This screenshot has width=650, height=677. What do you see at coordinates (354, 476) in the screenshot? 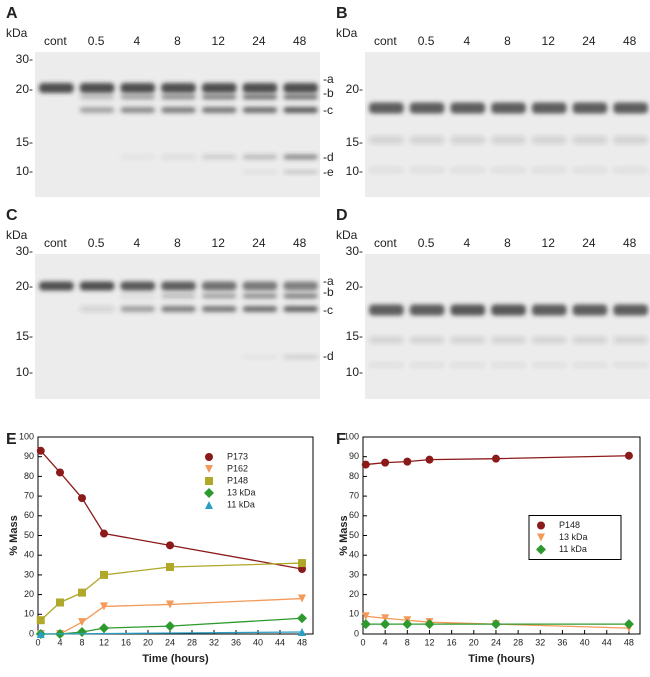
I see `y-tick-label: 80` at bounding box center [354, 476].